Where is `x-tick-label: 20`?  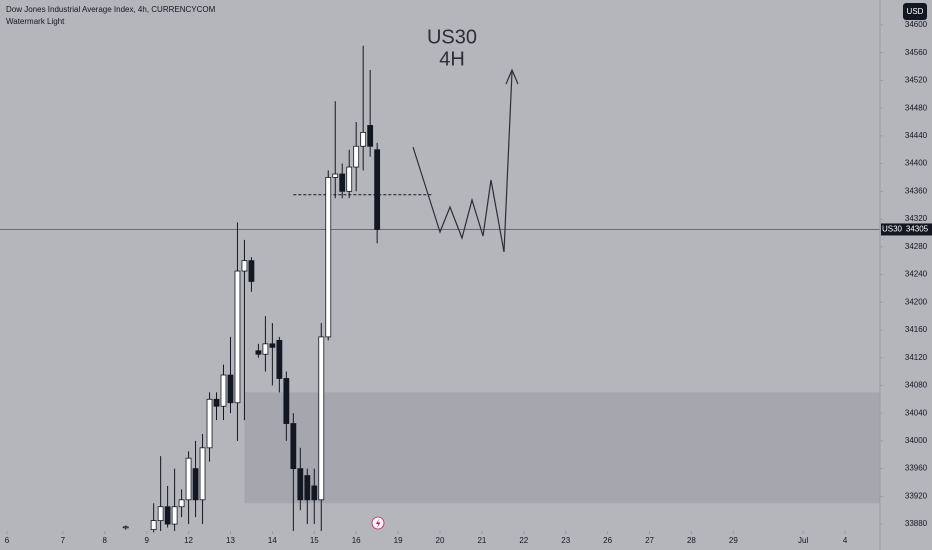
x-tick-label: 20 is located at coordinates (440, 540).